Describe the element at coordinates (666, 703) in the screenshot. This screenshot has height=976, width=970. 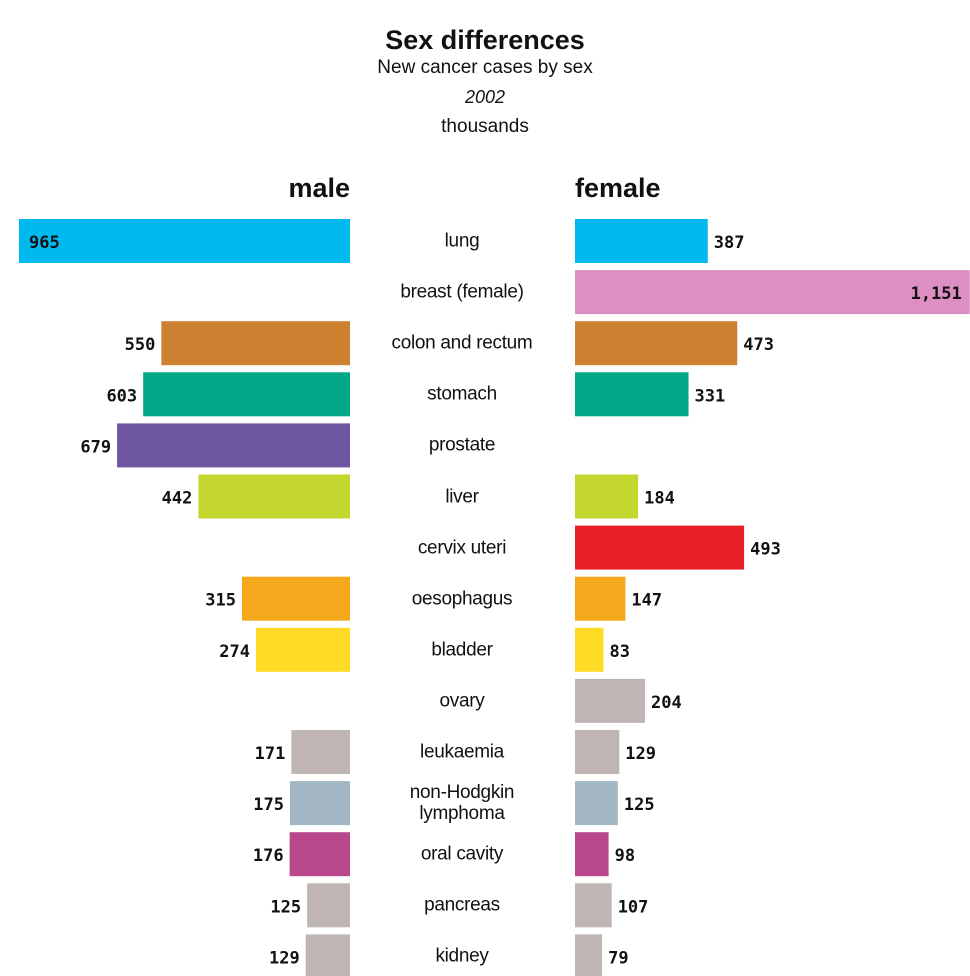
I see `value-label: 204` at that location.